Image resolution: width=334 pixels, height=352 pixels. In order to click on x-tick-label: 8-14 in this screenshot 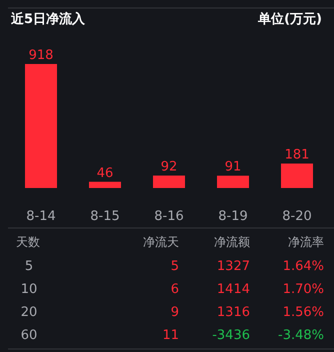, I will do `click(41, 216)`.